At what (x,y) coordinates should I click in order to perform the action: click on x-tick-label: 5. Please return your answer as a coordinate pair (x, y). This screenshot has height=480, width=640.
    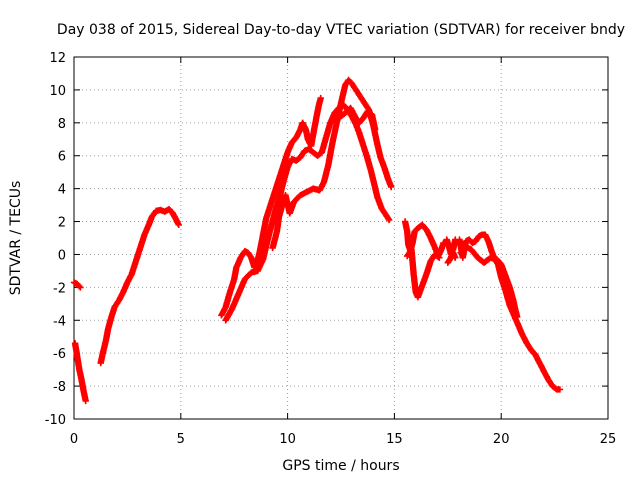
    Looking at the image, I should click on (181, 439).